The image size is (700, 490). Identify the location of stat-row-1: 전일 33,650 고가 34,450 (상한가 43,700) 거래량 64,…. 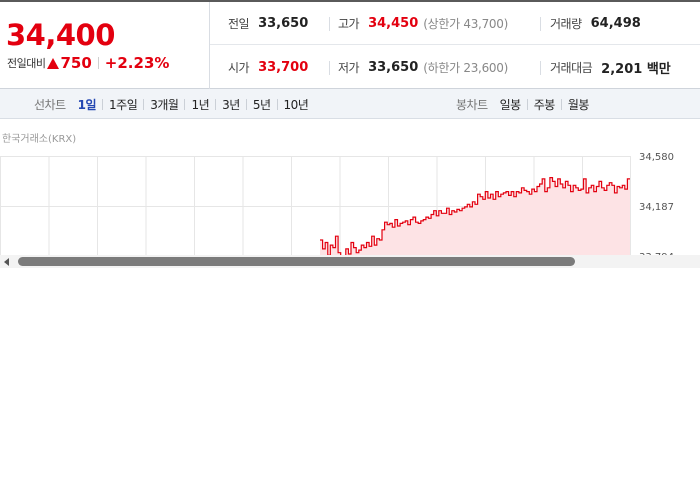
(455, 23).